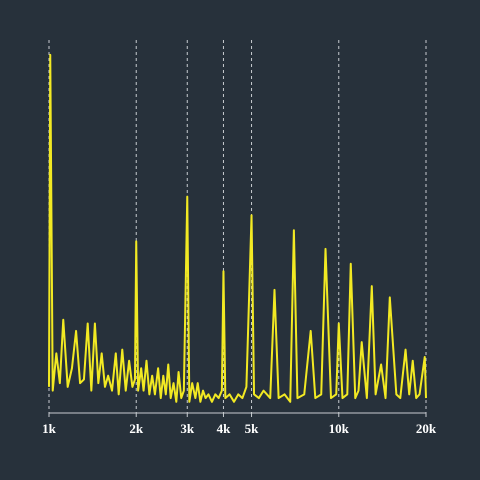  Describe the element at coordinates (49, 428) in the screenshot. I see `x-tick-label: 1k` at that location.